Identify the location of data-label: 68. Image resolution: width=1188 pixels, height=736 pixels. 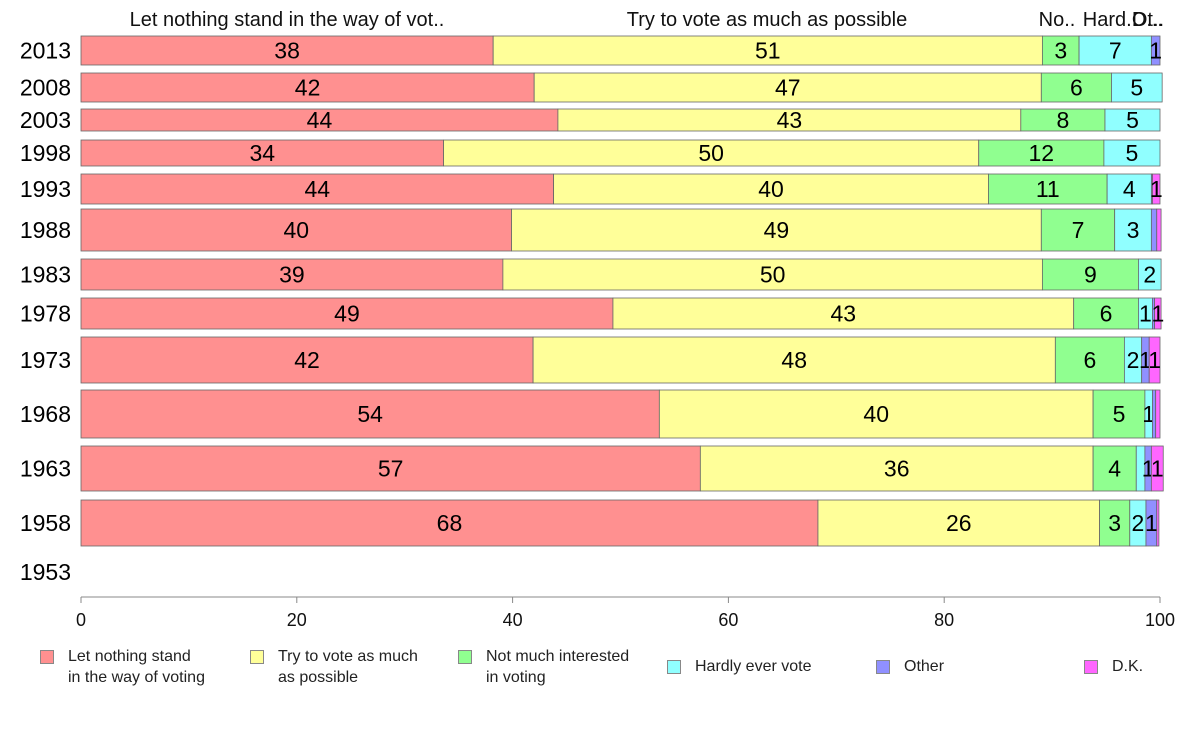
(450, 523).